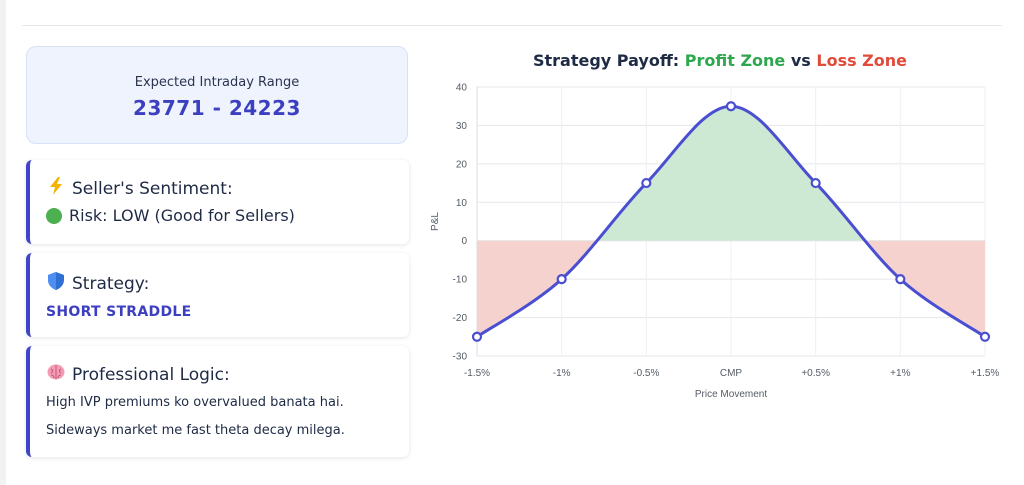 The width and height of the screenshot is (1024, 485). Describe the element at coordinates (111, 283) in the screenshot. I see `strategy-heading: Strategy:` at that location.